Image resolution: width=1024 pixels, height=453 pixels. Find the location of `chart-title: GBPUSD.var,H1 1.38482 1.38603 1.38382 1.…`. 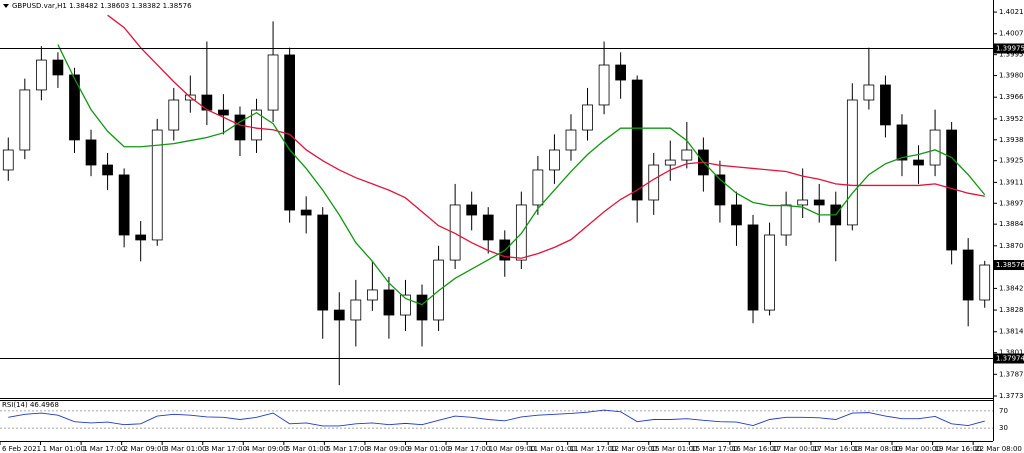

chart-title: GBPUSD.var,H1 1.38482 1.38603 1.38382 1.… is located at coordinates (102, 6).